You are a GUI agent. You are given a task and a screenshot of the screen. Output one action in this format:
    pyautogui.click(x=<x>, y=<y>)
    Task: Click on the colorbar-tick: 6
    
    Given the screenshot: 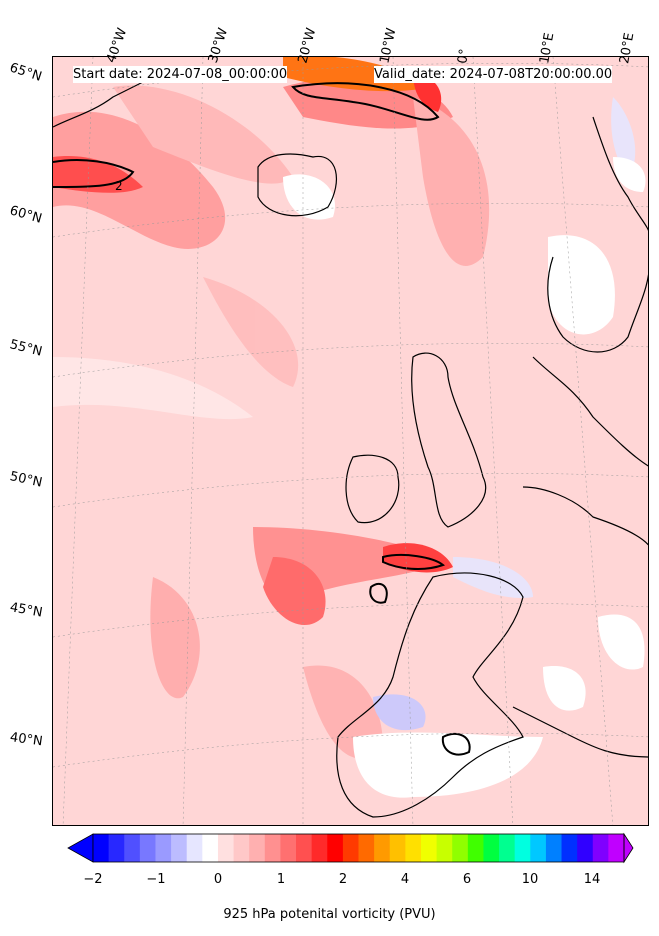 What is the action you would take?
    pyautogui.click(x=467, y=879)
    